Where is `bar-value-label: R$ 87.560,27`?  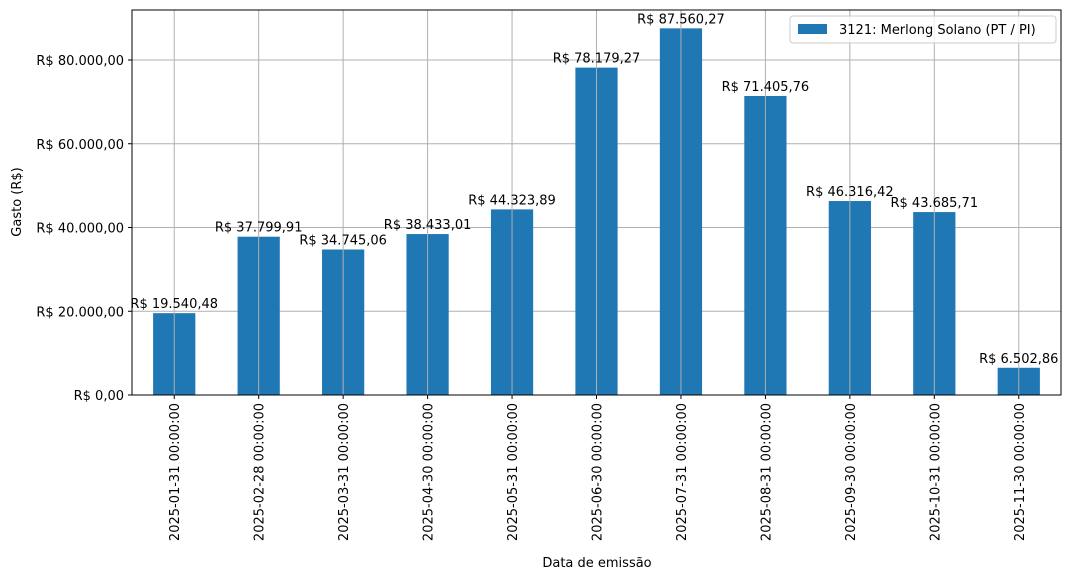 bar-value-label: R$ 87.560,27 is located at coordinates (681, 19).